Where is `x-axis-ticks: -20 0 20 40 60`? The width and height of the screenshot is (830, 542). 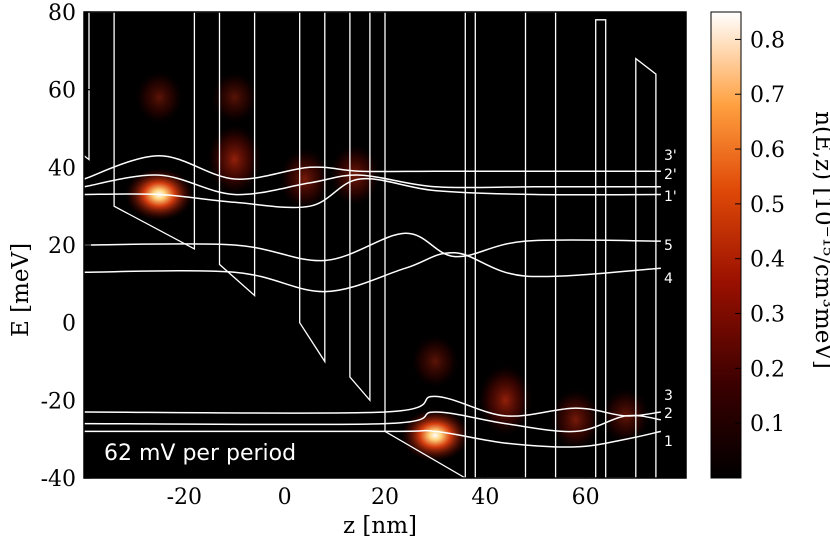 x-axis-ticks: -20 0 20 40 60 is located at coordinates (383, 490).